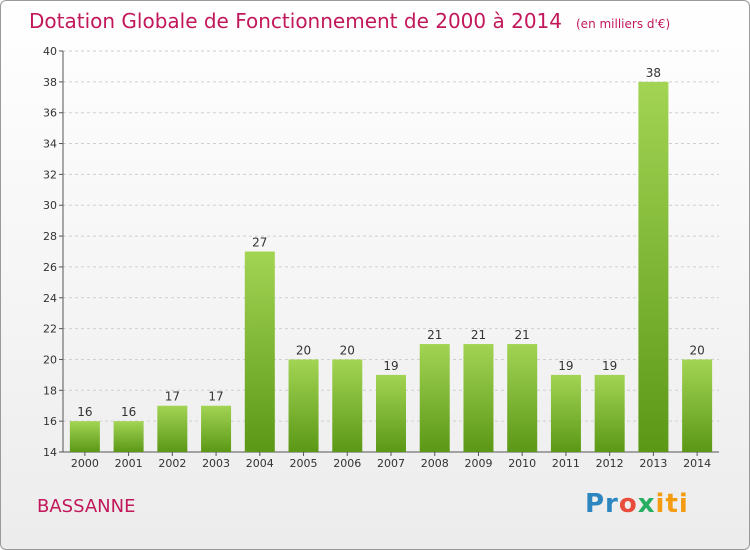  What do you see at coordinates (50, 236) in the screenshot?
I see `y-tick-label: 28` at bounding box center [50, 236].